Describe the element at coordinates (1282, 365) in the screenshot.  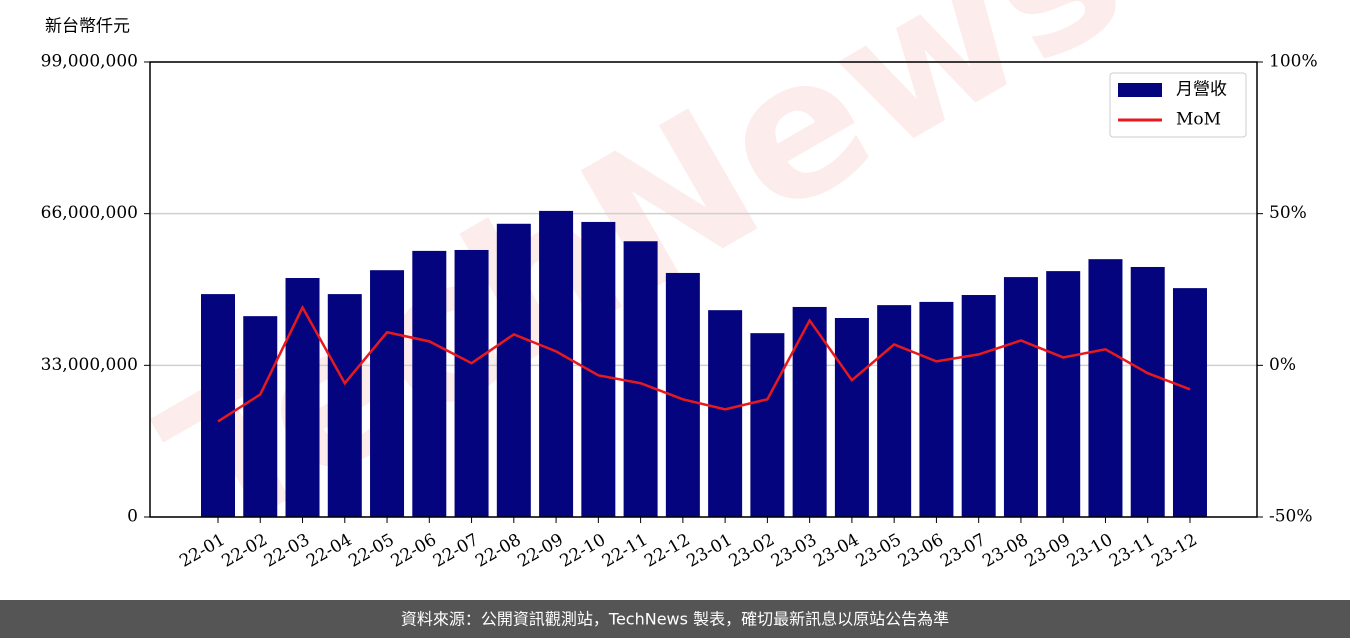
I see `y2-tick-label: 0%` at that location.